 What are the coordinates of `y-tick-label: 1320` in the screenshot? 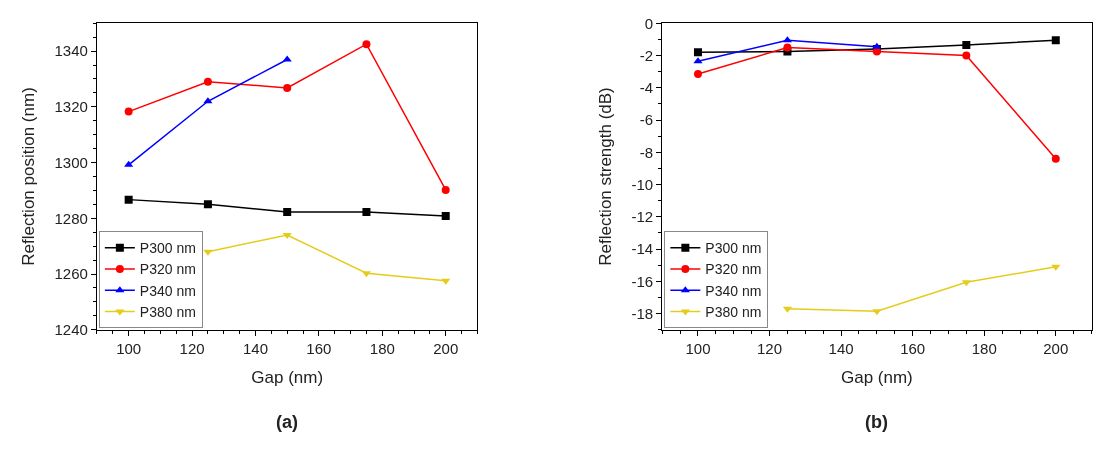 It's located at (71, 107).